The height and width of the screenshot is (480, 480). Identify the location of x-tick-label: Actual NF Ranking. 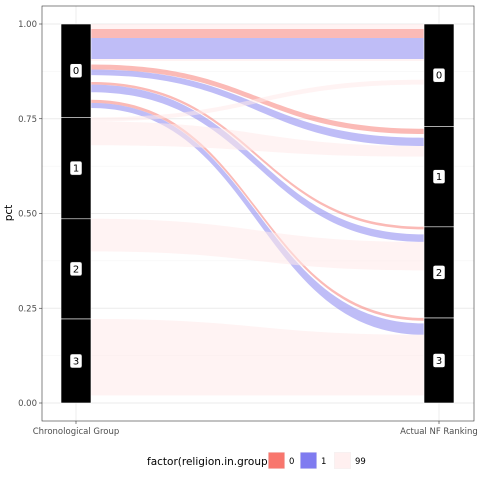
(439, 432).